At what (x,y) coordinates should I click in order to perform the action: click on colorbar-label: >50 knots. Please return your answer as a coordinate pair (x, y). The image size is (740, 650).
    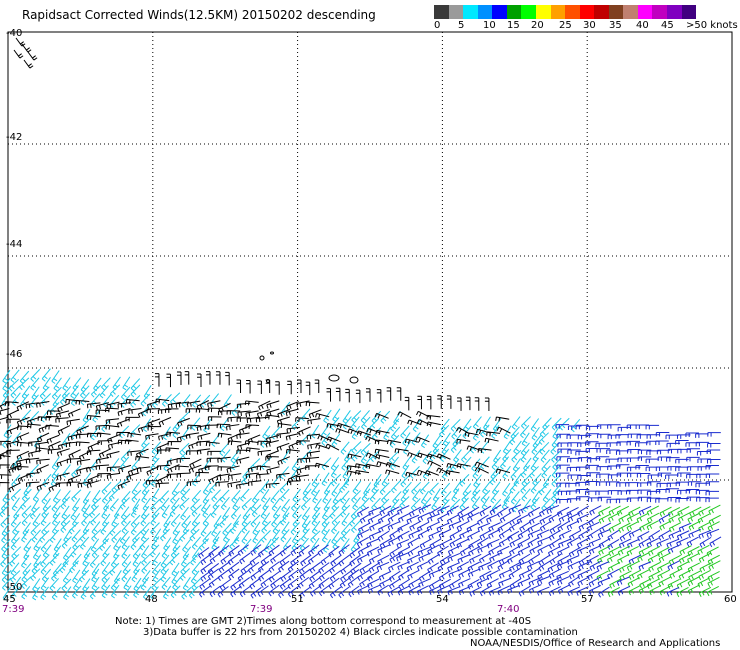
    Looking at the image, I should click on (712, 25).